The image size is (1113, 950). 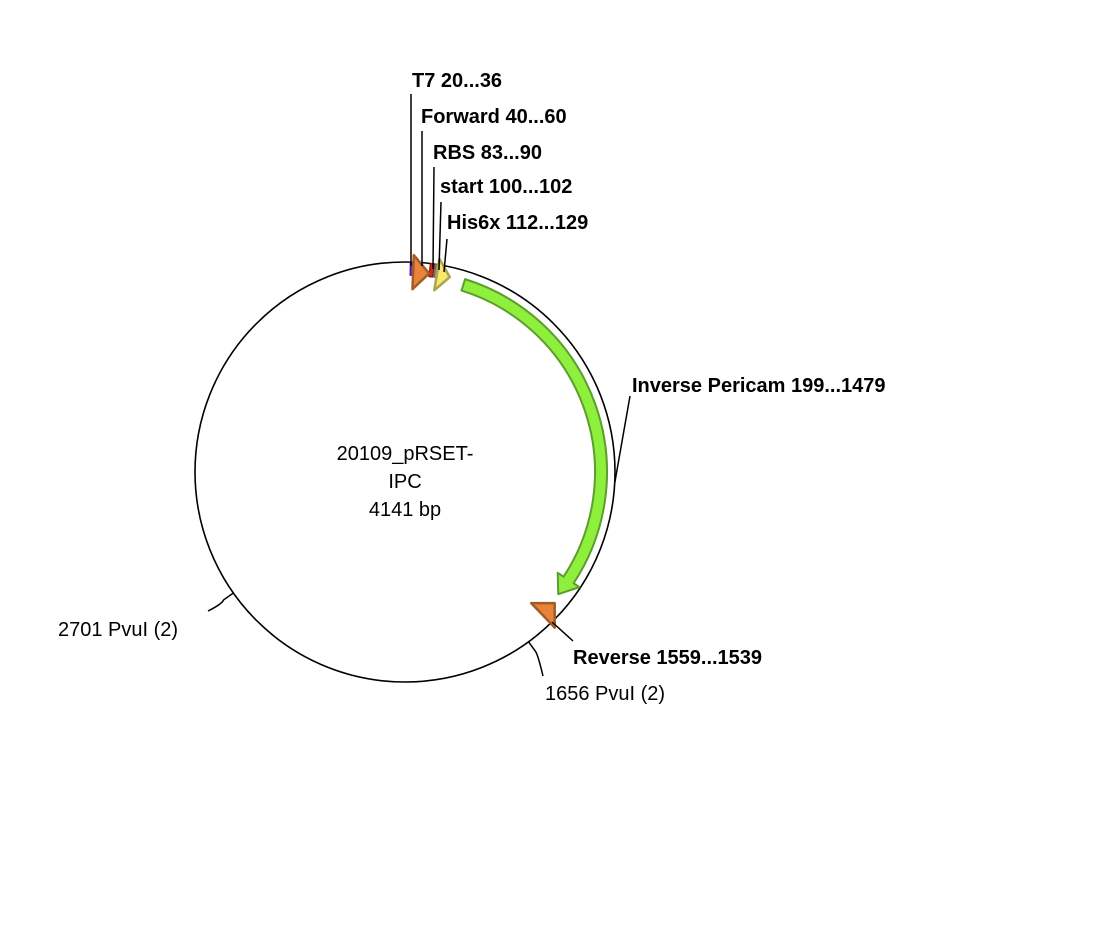 I want to click on feature-label-forward: Forward 40...60, so click(x=494, y=117).